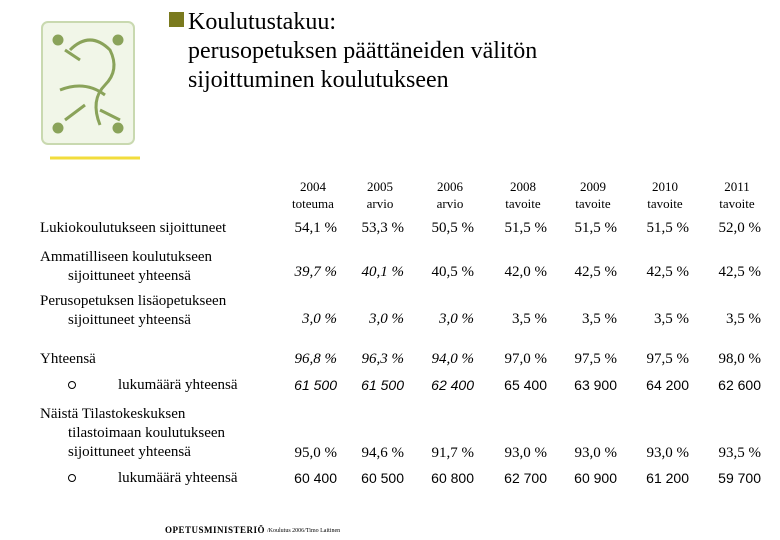 The image size is (780, 540). I want to click on emblem, so click(88, 83).